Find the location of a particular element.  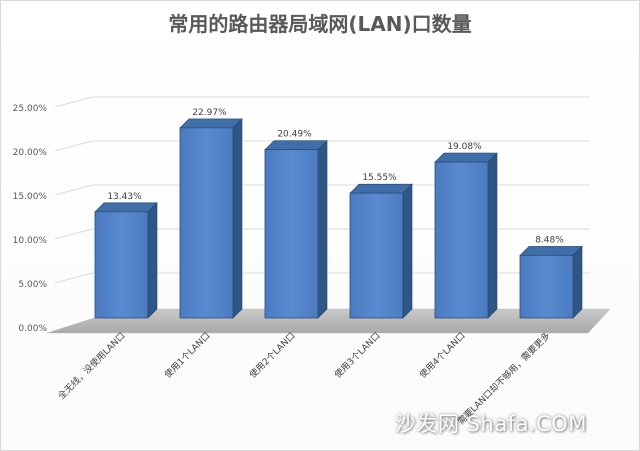

bar: 20.49% is located at coordinates (296, 224).